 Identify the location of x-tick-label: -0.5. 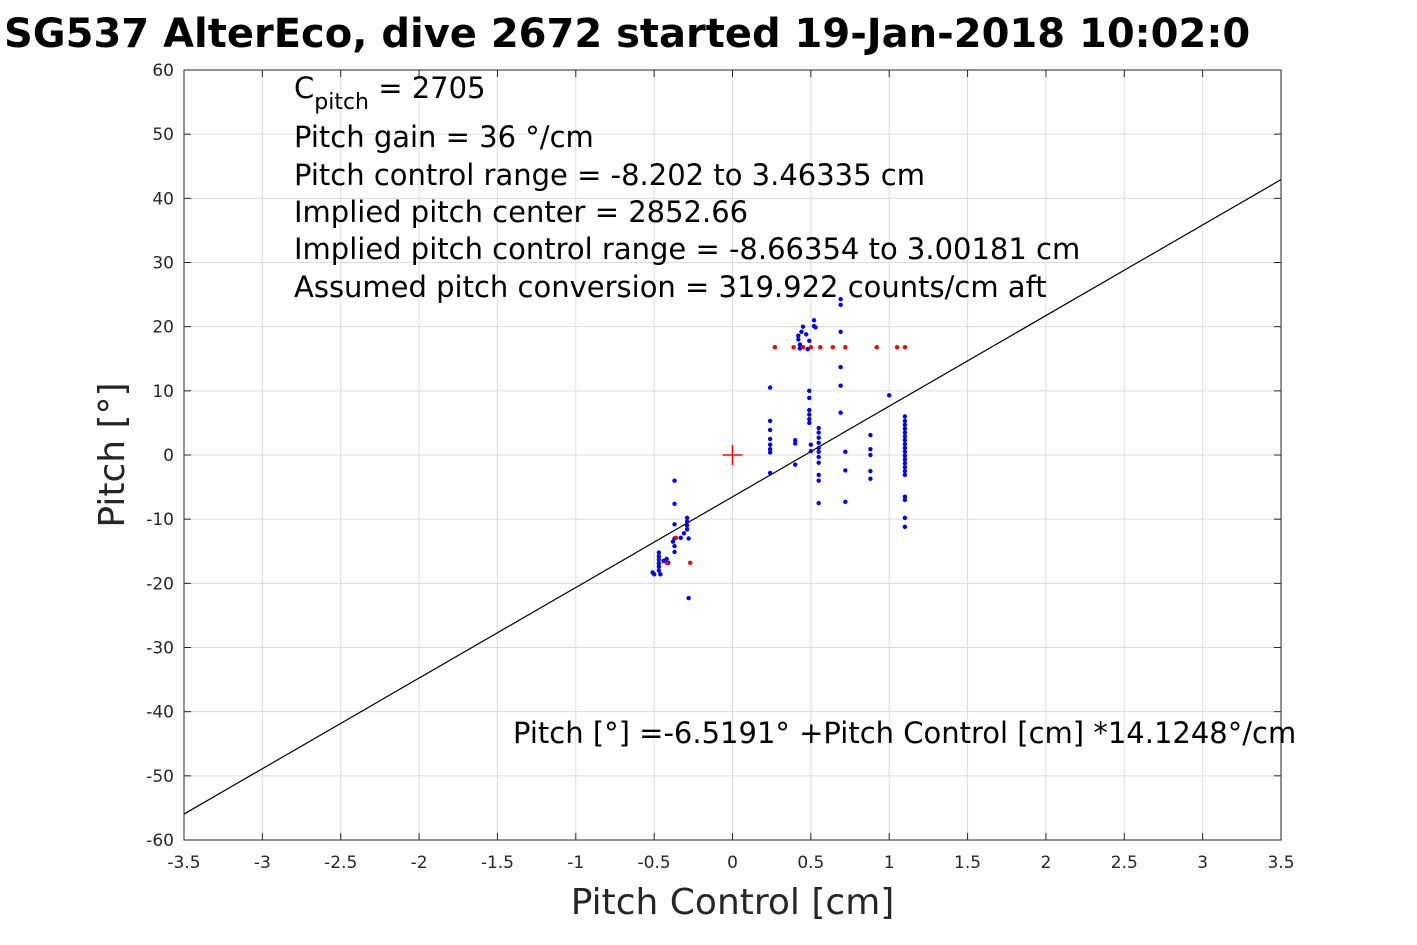
(654, 863).